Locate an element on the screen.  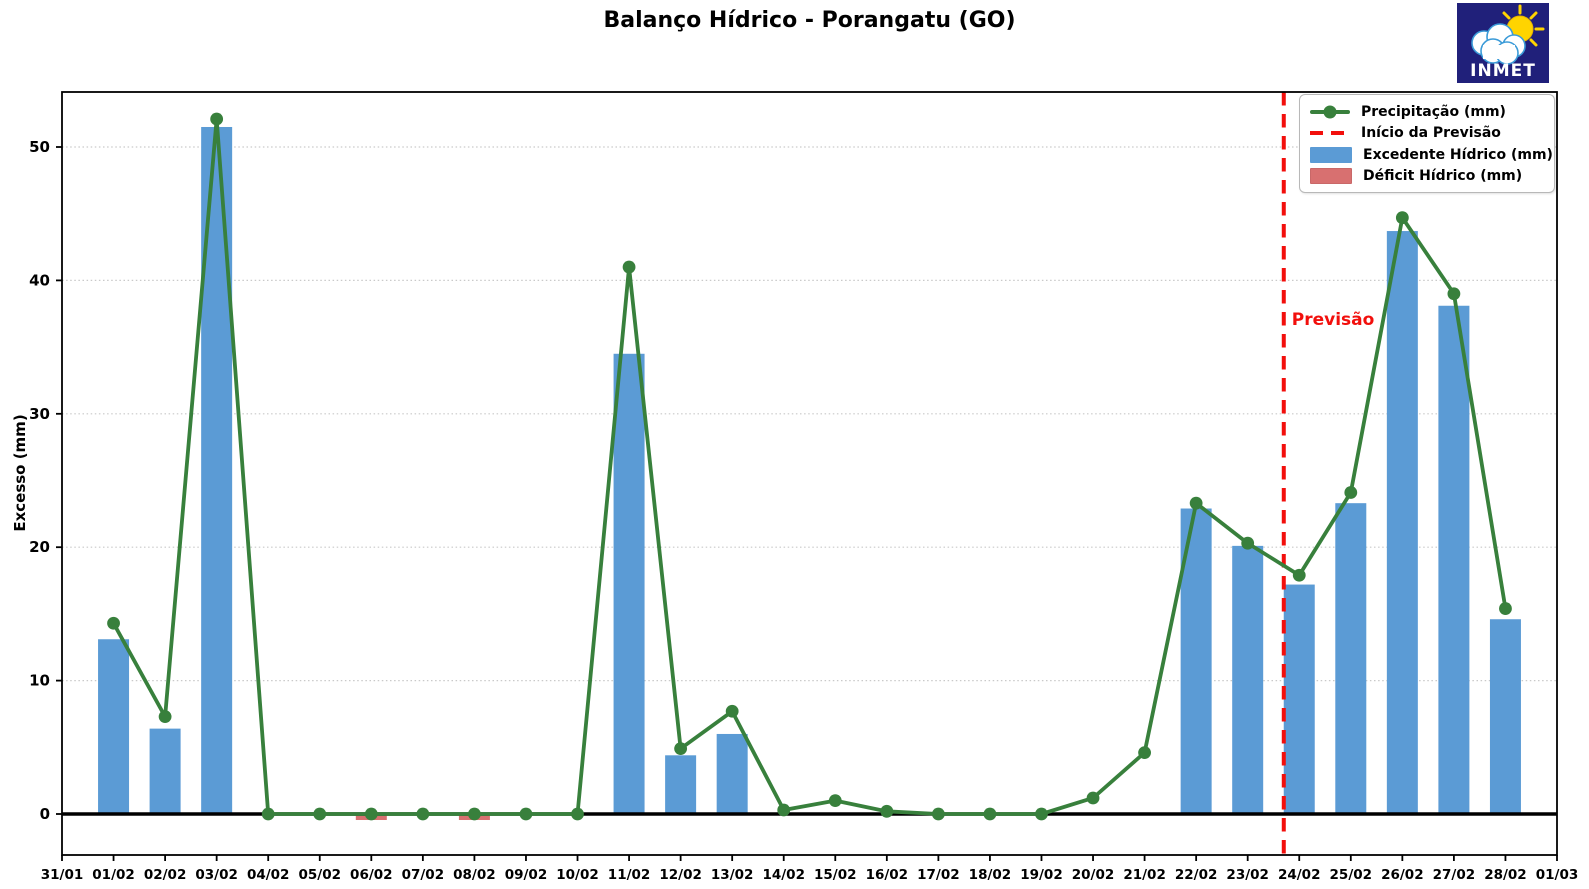
precipitation-line-swatch-icon is located at coordinates (1330, 112).